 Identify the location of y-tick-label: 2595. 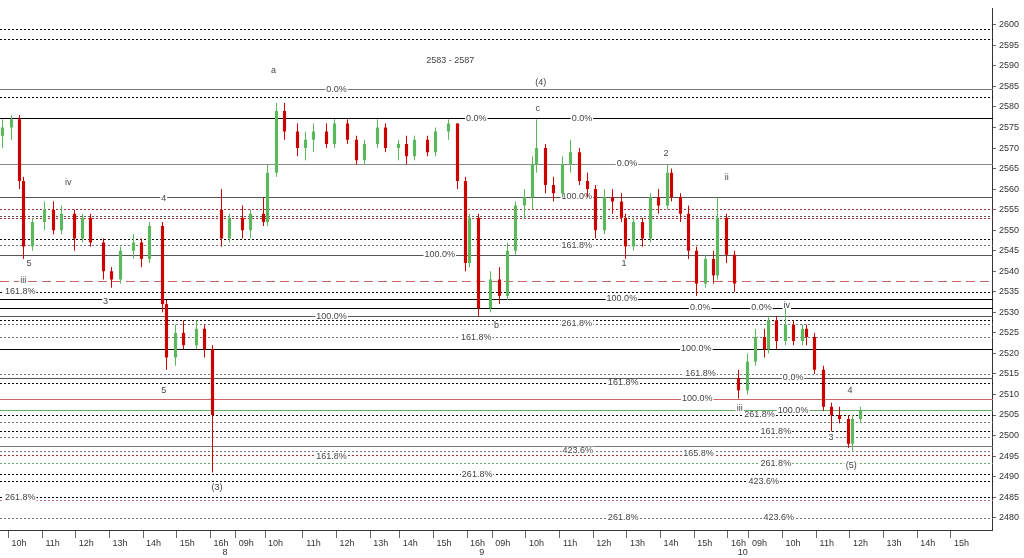
(1009, 44).